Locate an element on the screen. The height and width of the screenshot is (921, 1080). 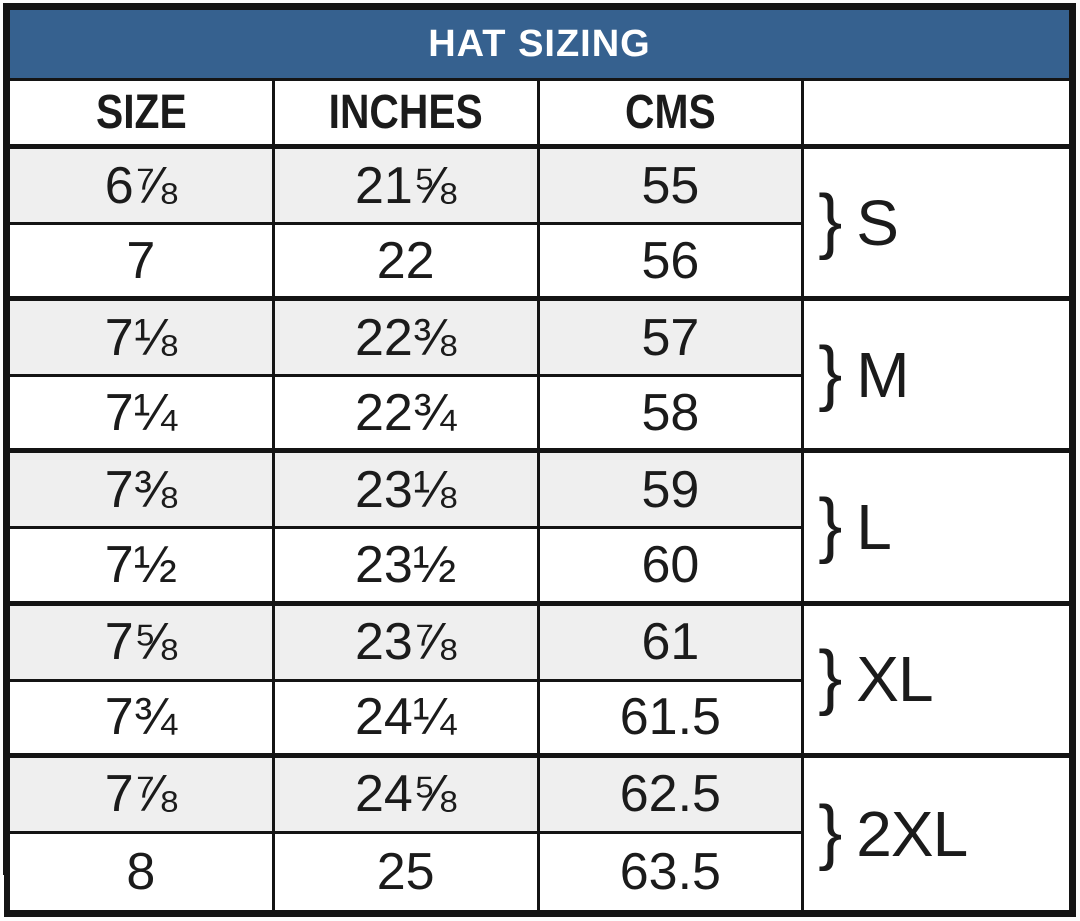
cms-cell: 57 is located at coordinates (672, 339).